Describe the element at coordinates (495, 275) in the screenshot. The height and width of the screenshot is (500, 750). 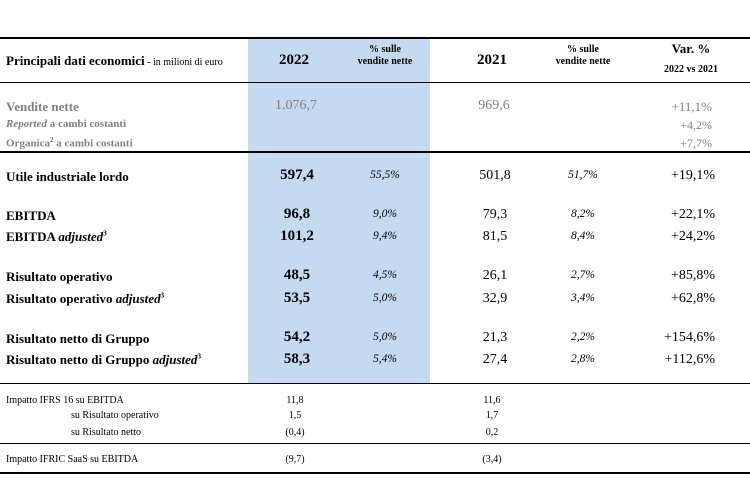
I see `value-2021: 26,1` at that location.